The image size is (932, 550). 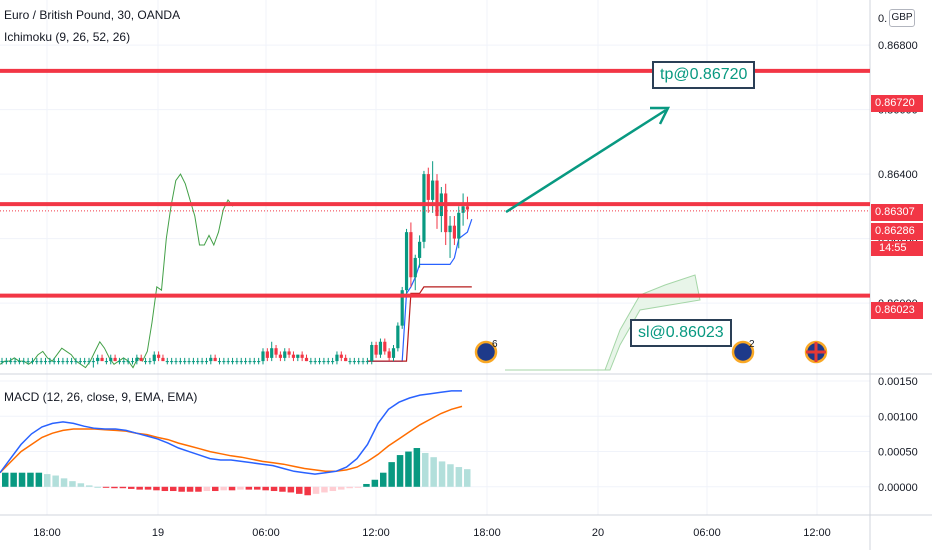 What do you see at coordinates (67, 37) in the screenshot?
I see `ichimoku-legend: Ichimoku (9, 26, 52, 26)` at bounding box center [67, 37].